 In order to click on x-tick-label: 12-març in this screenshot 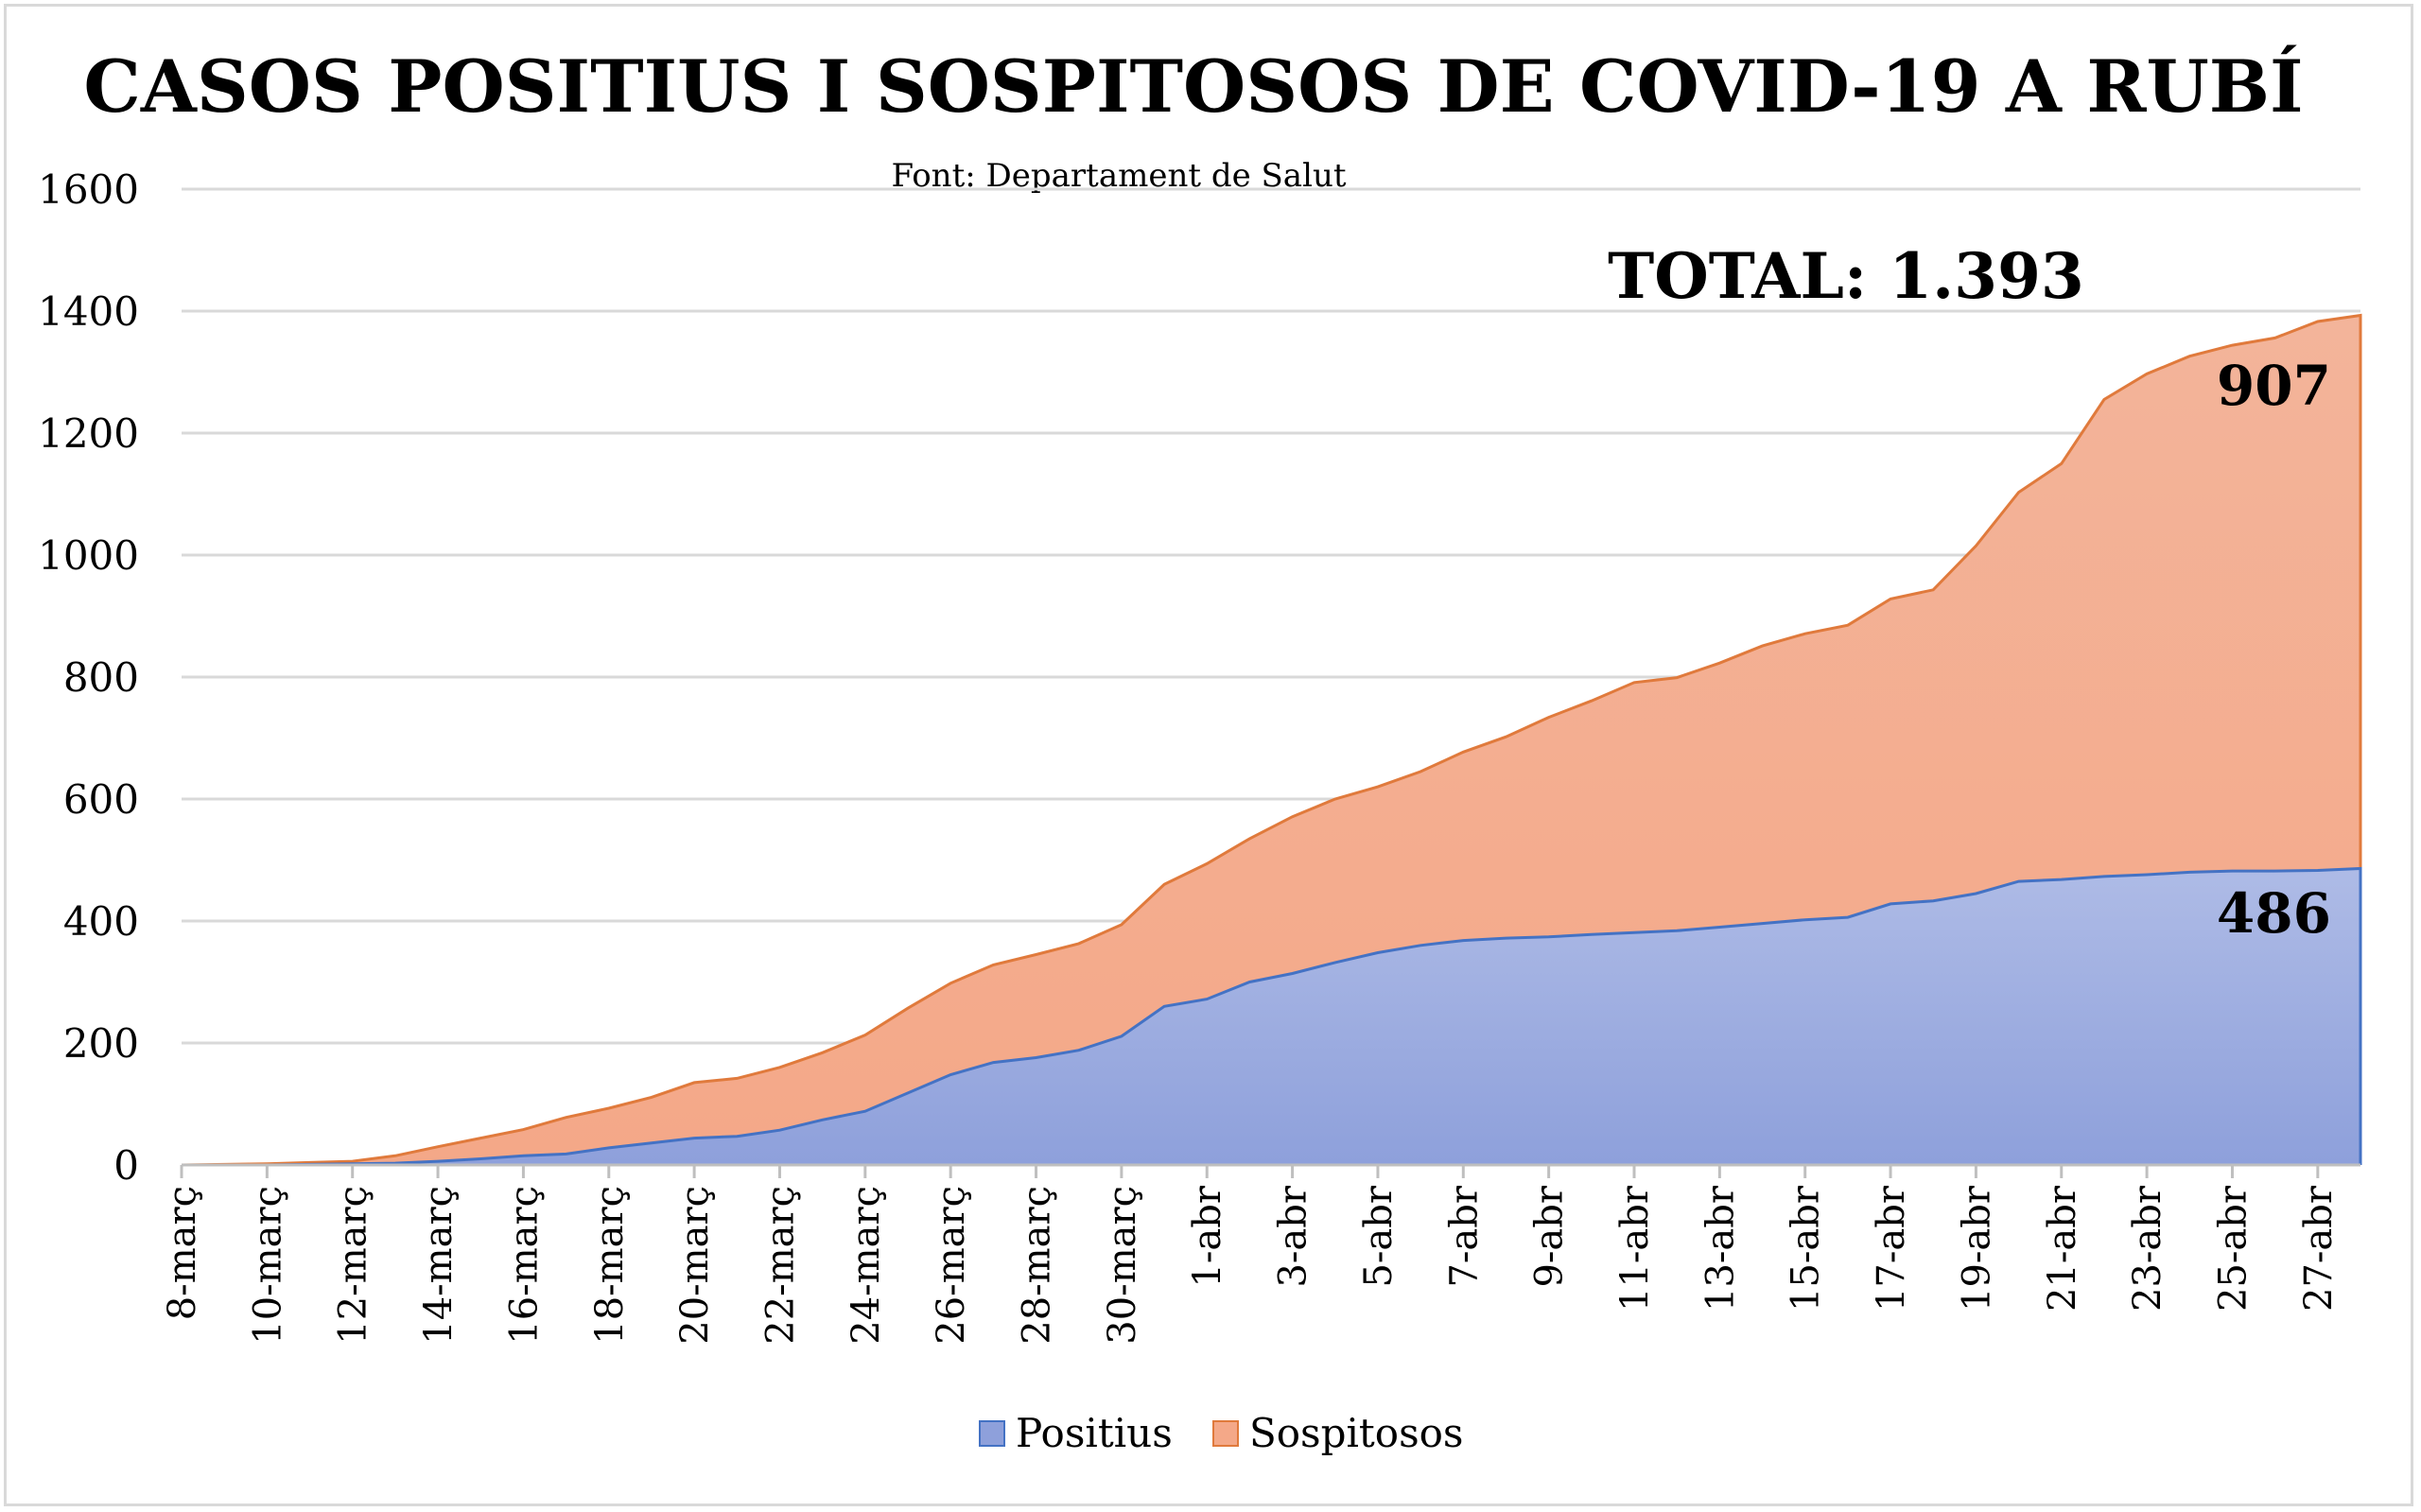, I will do `click(353, 1265)`.